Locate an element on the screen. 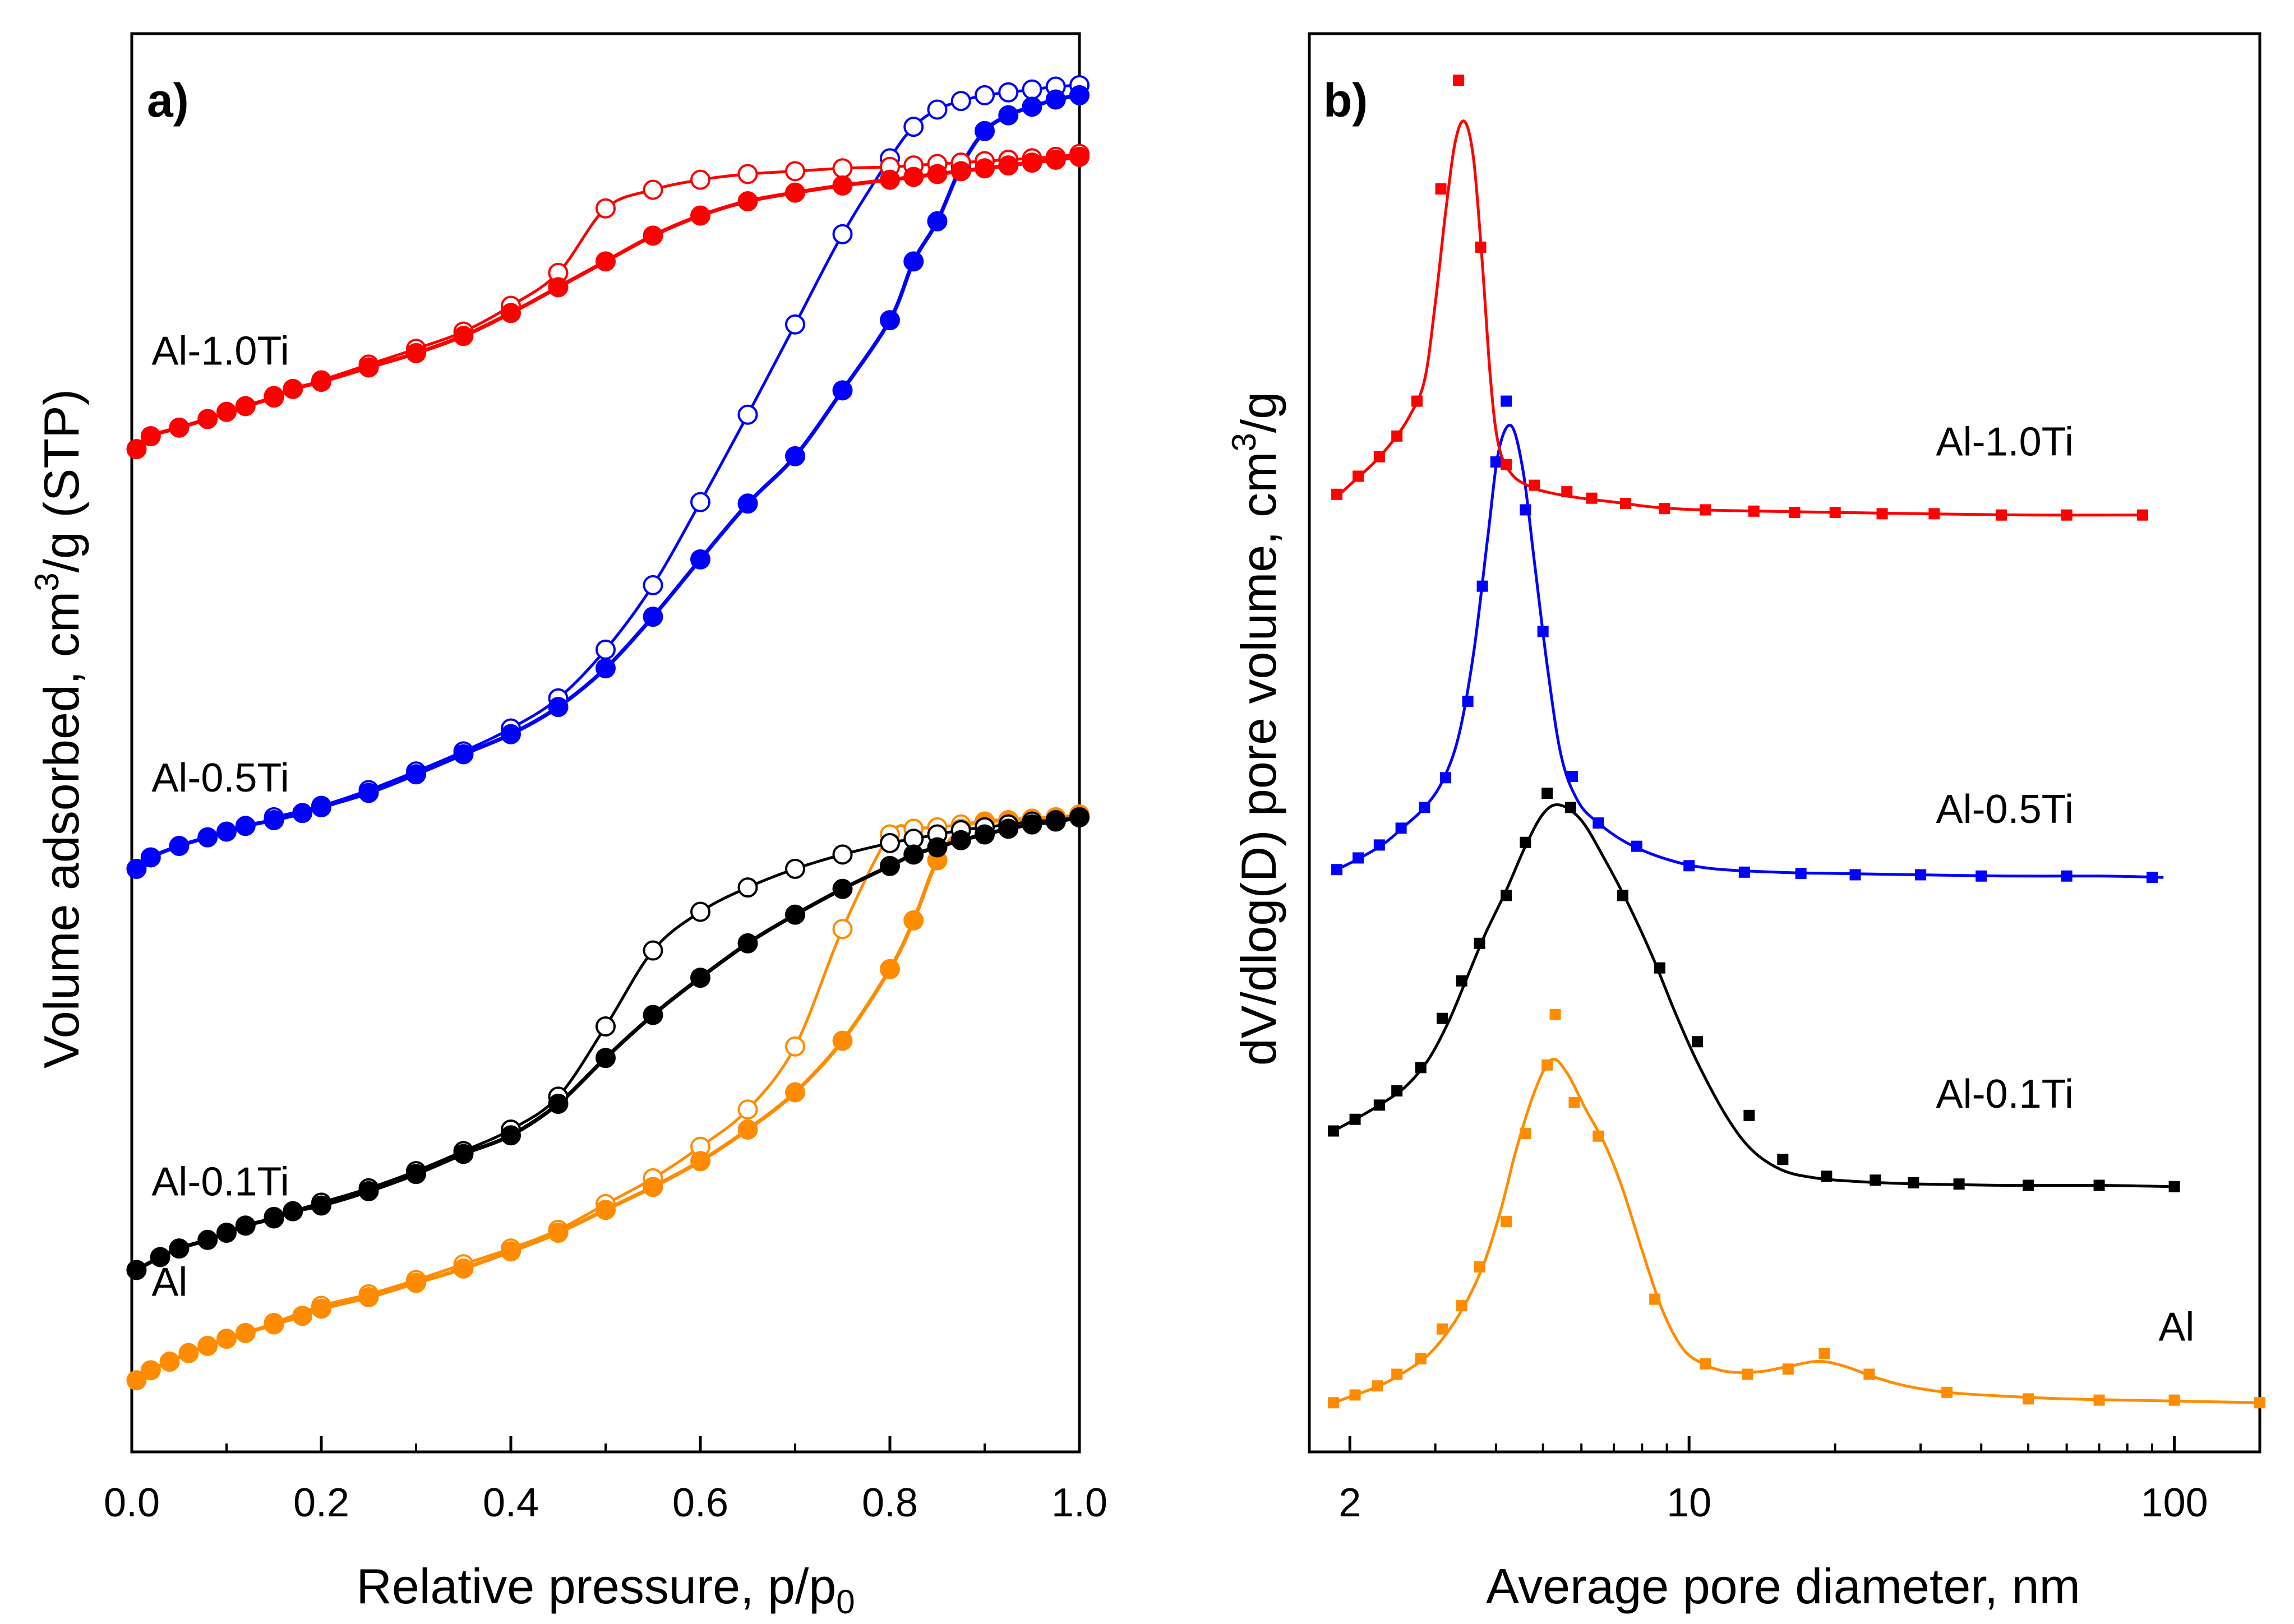  x-tick-label: 0.6 is located at coordinates (700, 1502).